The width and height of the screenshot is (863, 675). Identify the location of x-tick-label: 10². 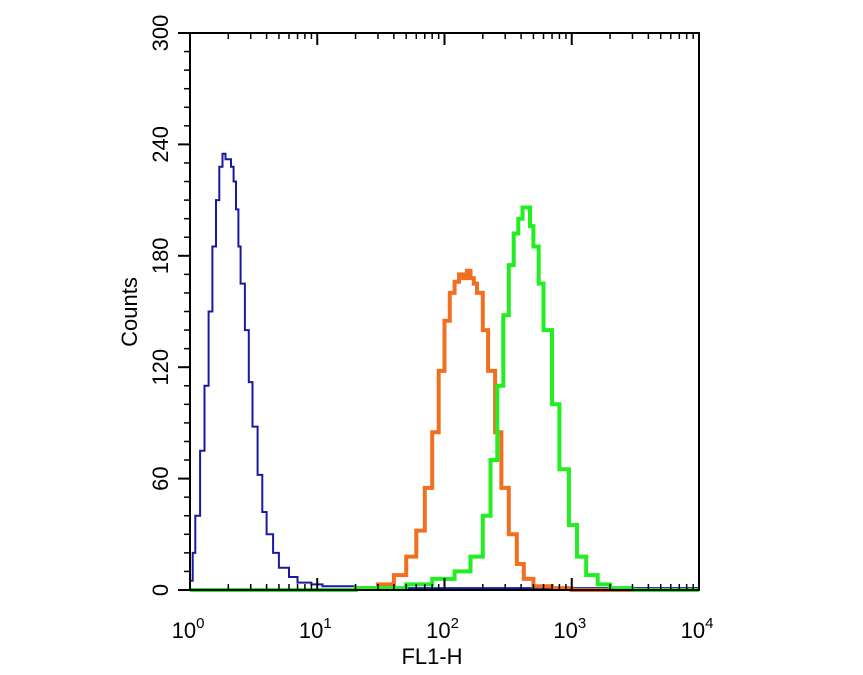
(442, 629).